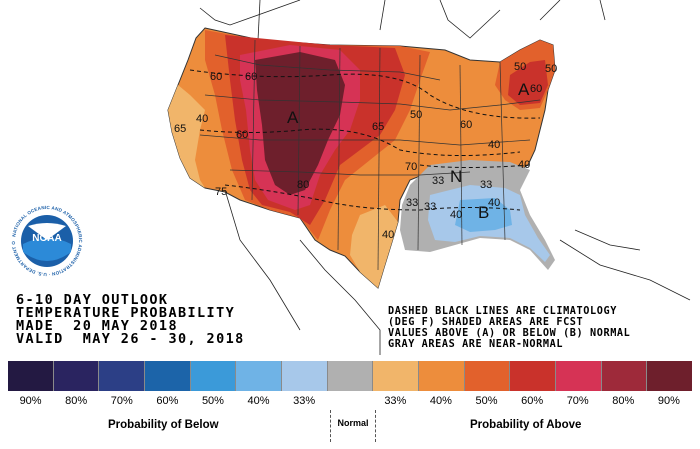 The height and width of the screenshot is (449, 700). What do you see at coordinates (92, 300) in the screenshot?
I see `title-line: 6-10 DAY OUTLOOK` at bounding box center [92, 300].